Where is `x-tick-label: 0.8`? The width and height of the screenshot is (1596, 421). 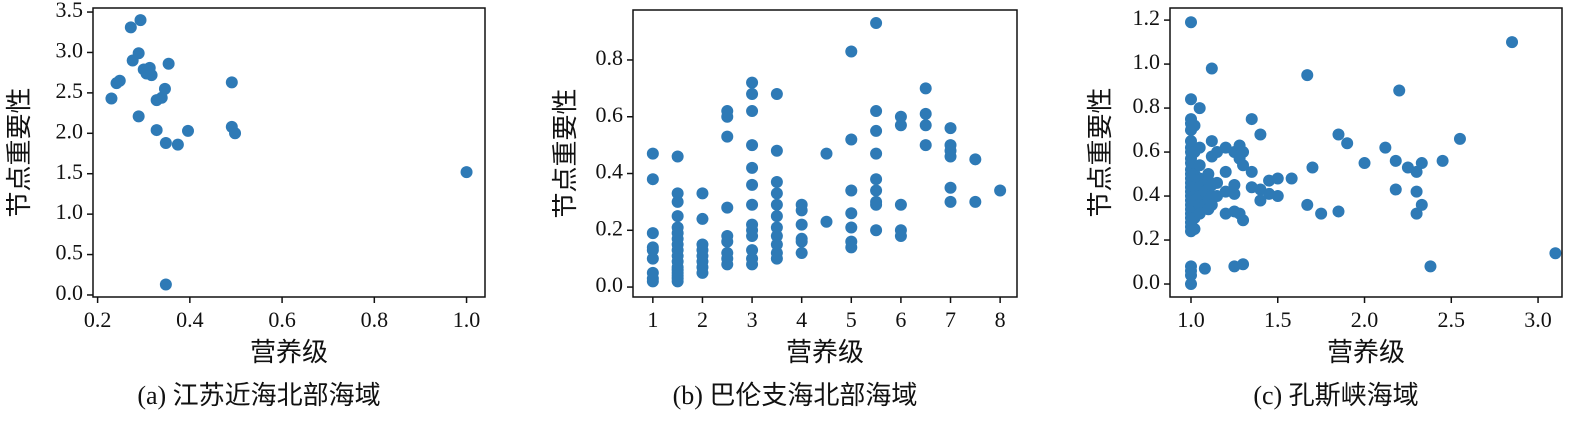
x-tick-label: 0.8 is located at coordinates (375, 319).